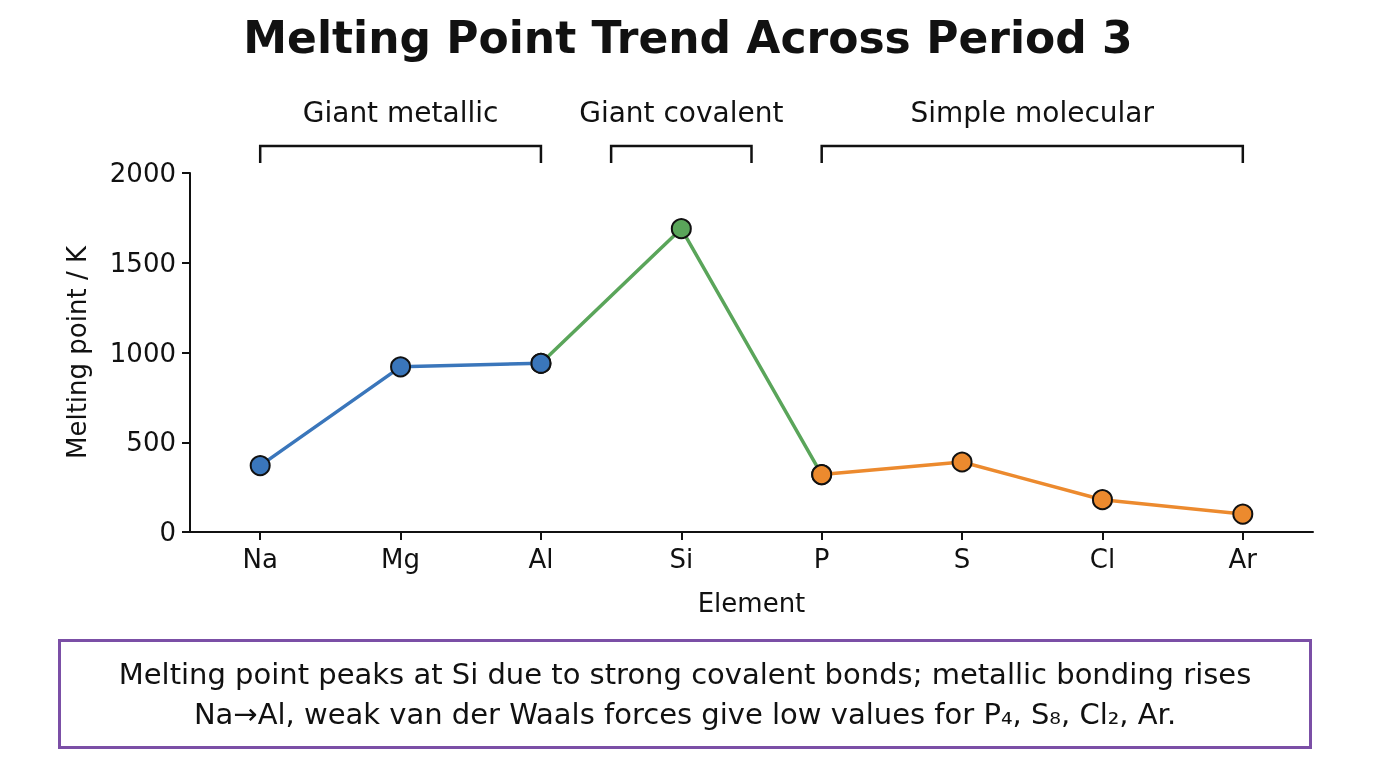 This screenshot has width=1376, height=768. Describe the element at coordinates (751, 603) in the screenshot. I see `x-axis-title: Element` at that location.